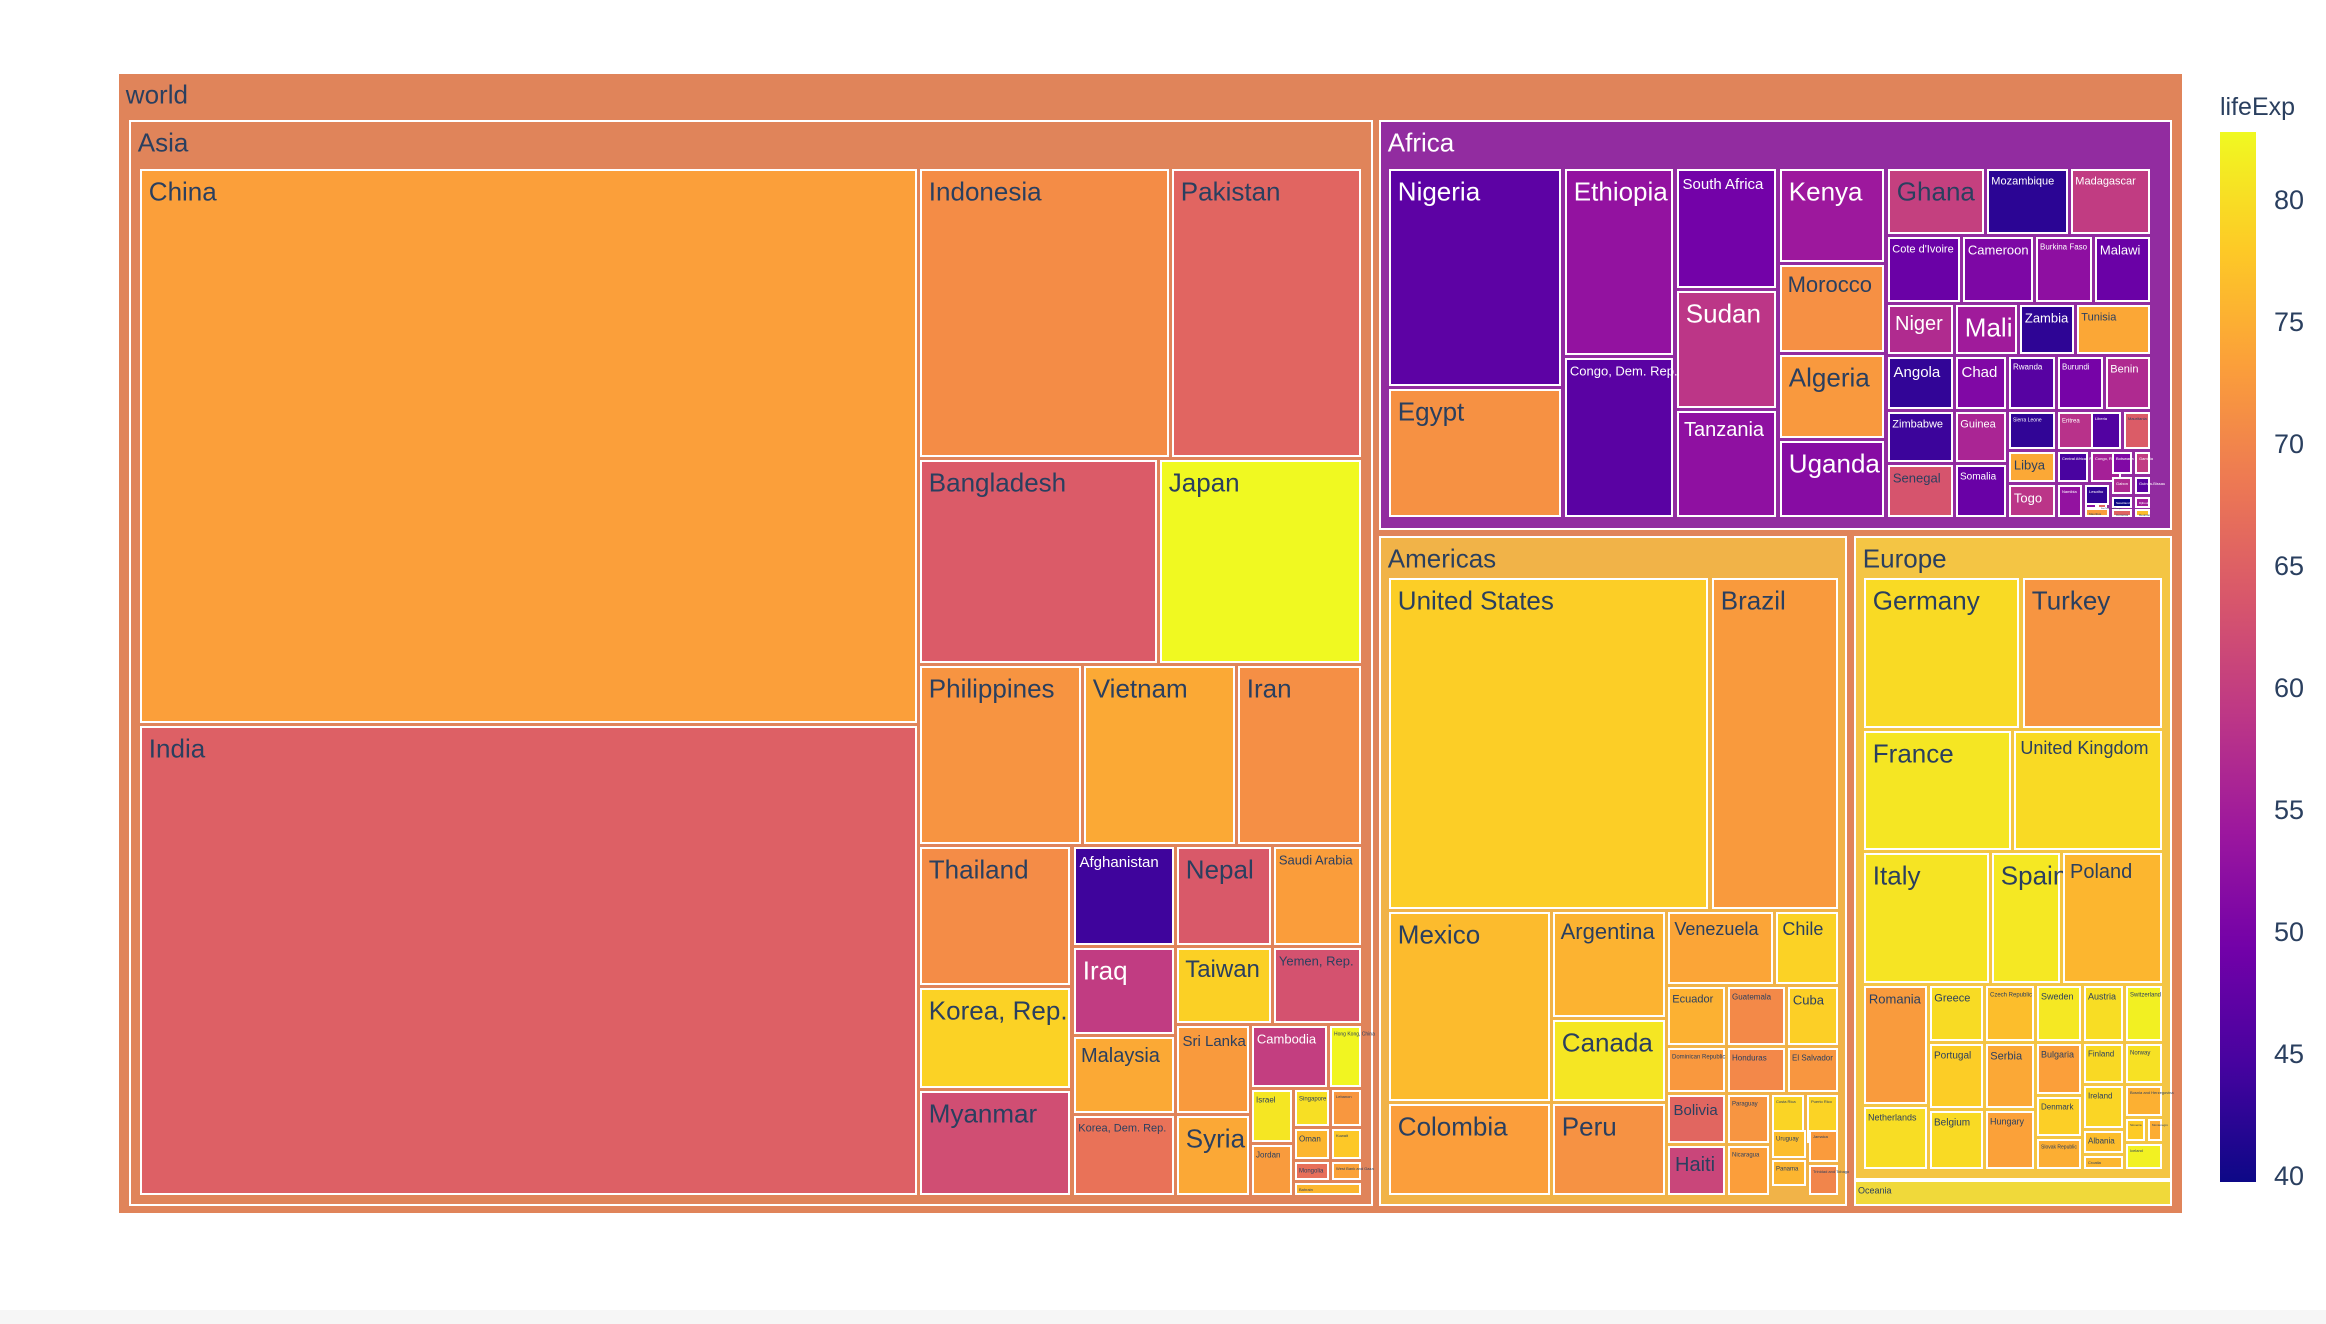  Describe the element at coordinates (1124, 896) in the screenshot. I see `country-afghanistan: Afghanistan` at that location.